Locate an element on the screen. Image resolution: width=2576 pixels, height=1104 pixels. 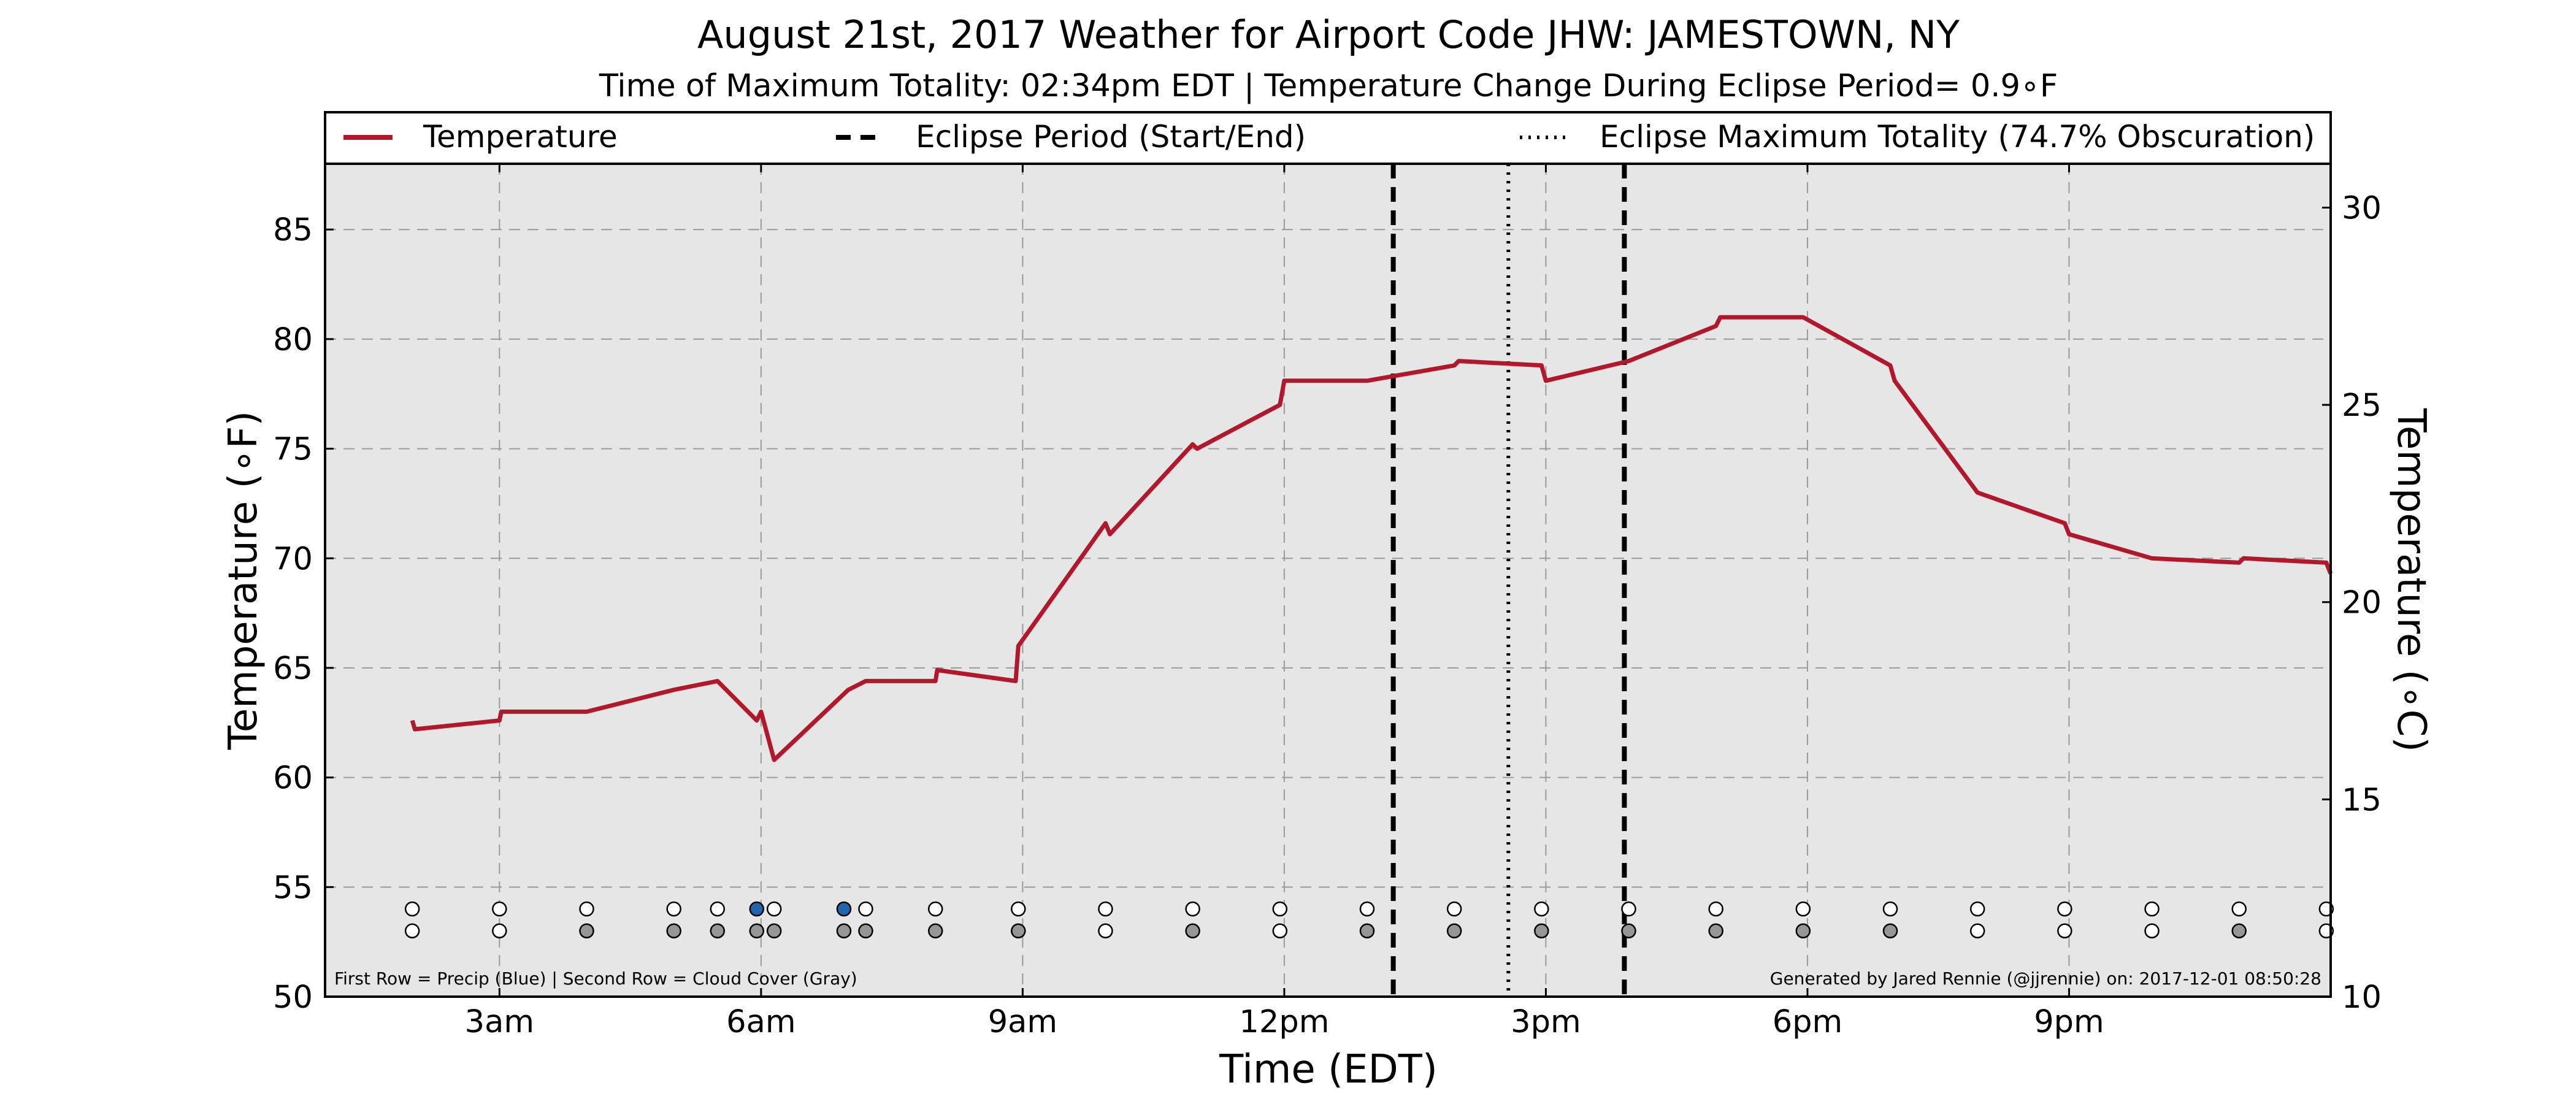
y-right-tick-label: 30 is located at coordinates (2362, 208).